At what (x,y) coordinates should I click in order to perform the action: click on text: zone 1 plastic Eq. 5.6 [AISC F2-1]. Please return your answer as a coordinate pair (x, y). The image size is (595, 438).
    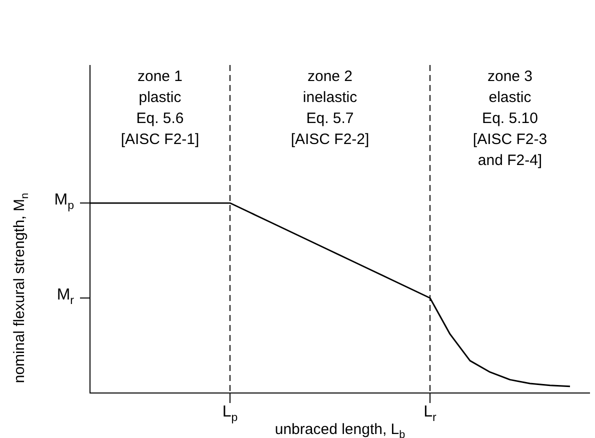
    Looking at the image, I should click on (160, 108).